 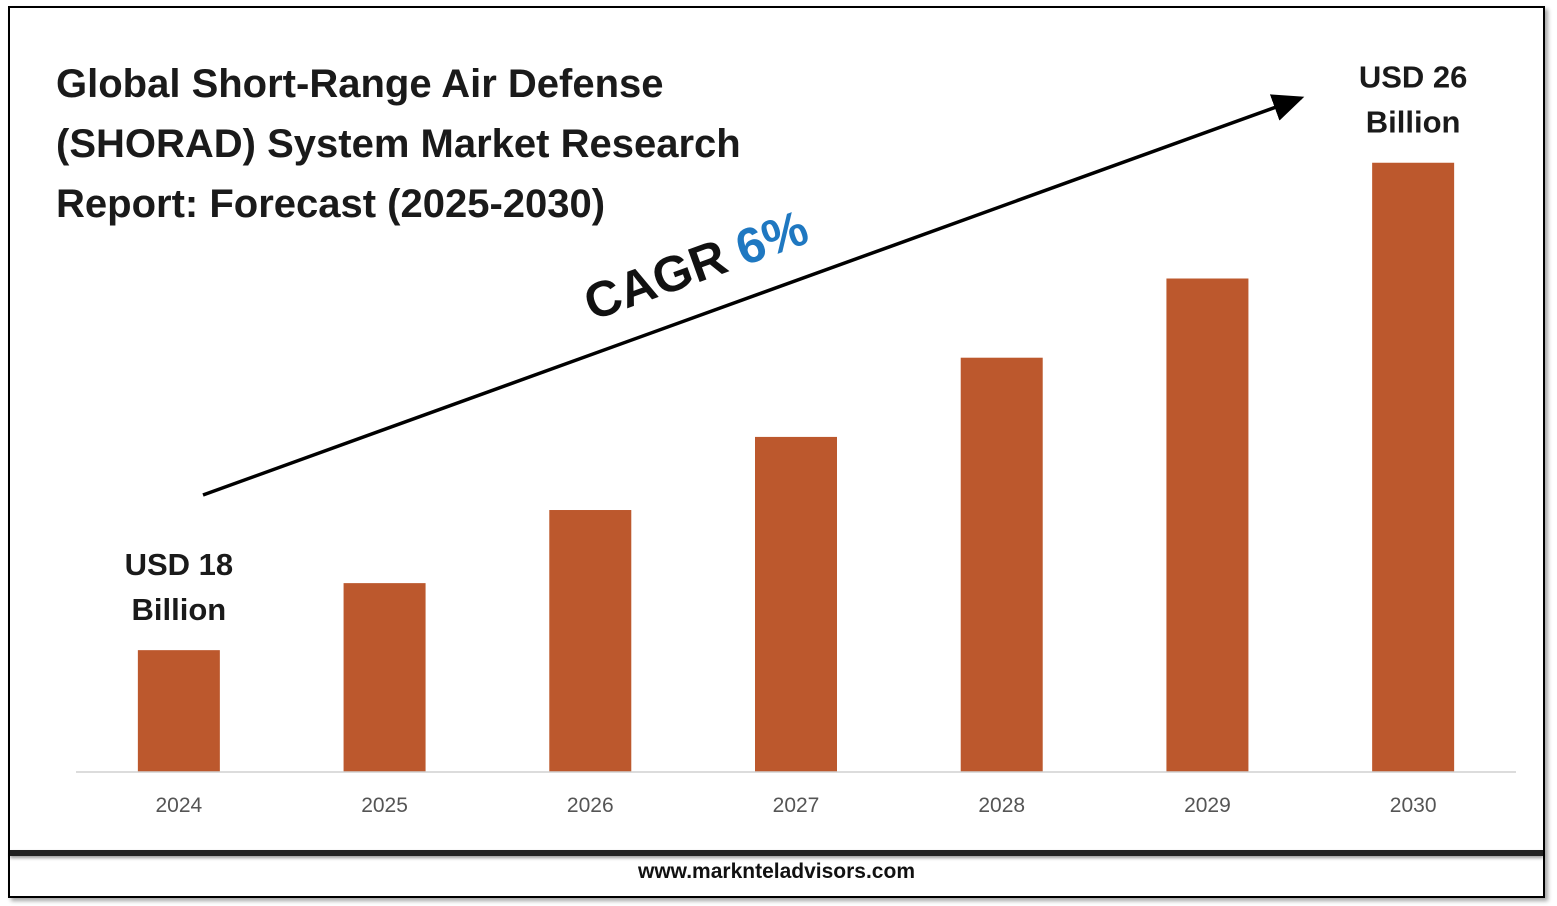 What do you see at coordinates (1413, 805) in the screenshot?
I see `x-tick-label: 2030` at bounding box center [1413, 805].